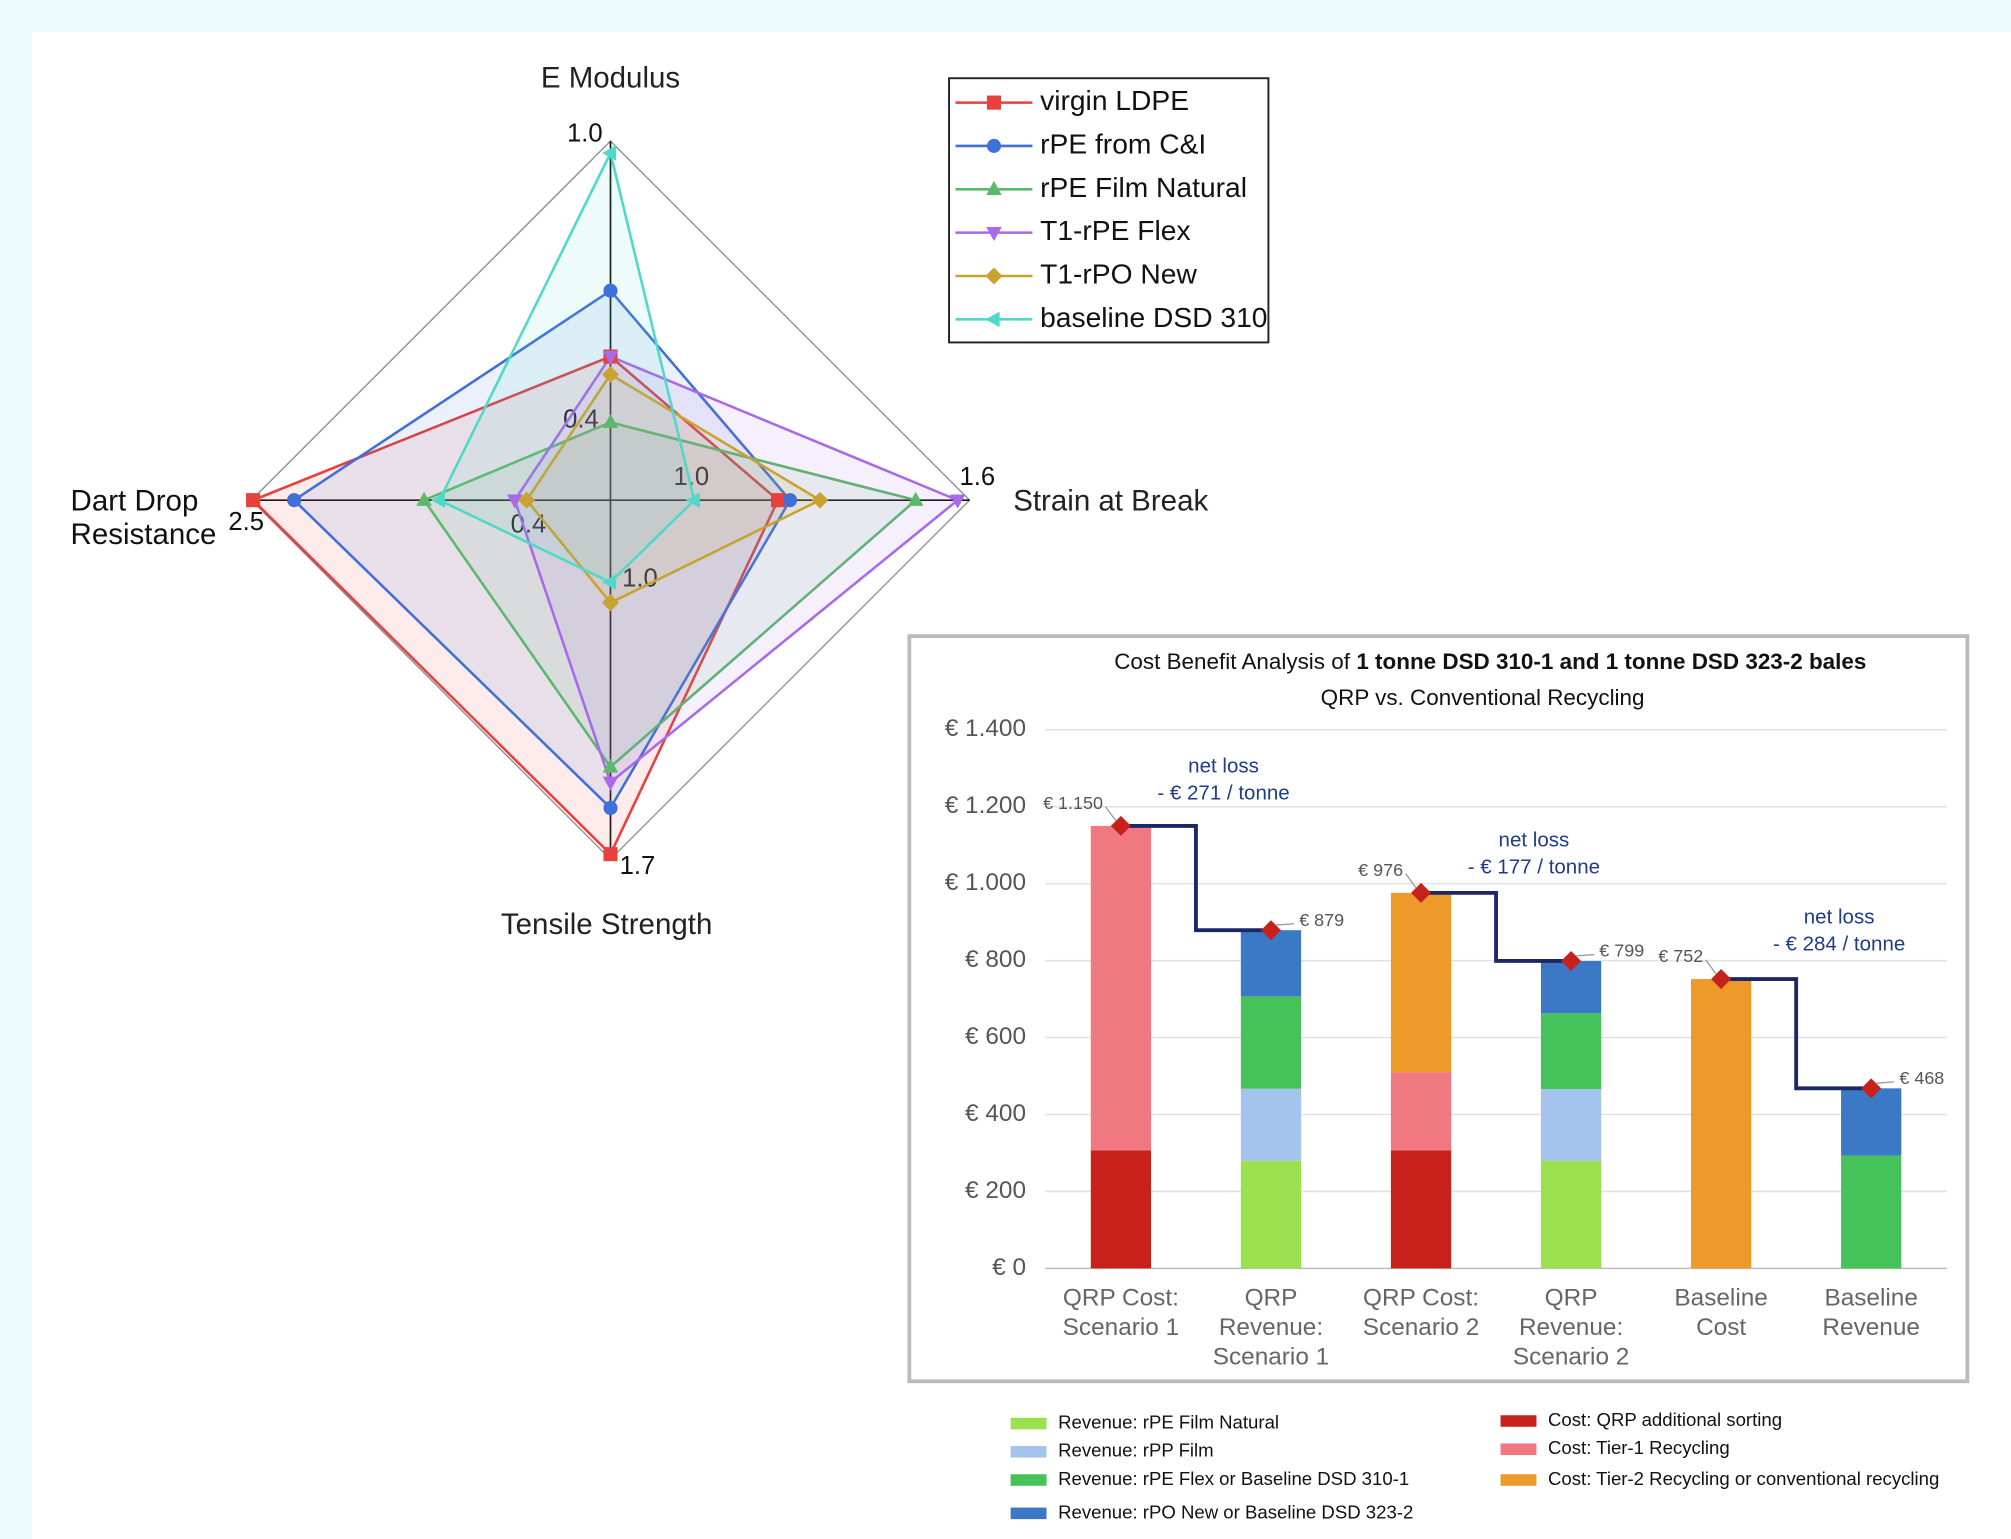  What do you see at coordinates (1143, 187) in the screenshot?
I see `legend-label: rPE Film Natural` at bounding box center [1143, 187].